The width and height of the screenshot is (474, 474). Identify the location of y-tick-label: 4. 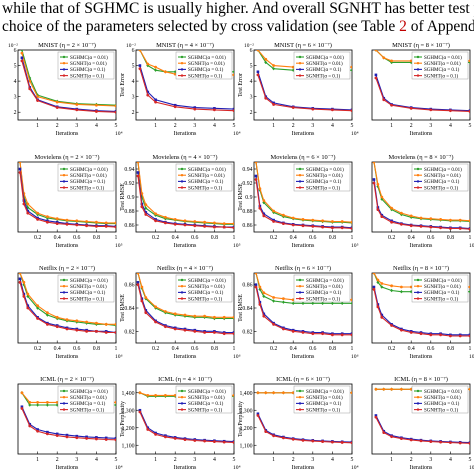
(251, 82).